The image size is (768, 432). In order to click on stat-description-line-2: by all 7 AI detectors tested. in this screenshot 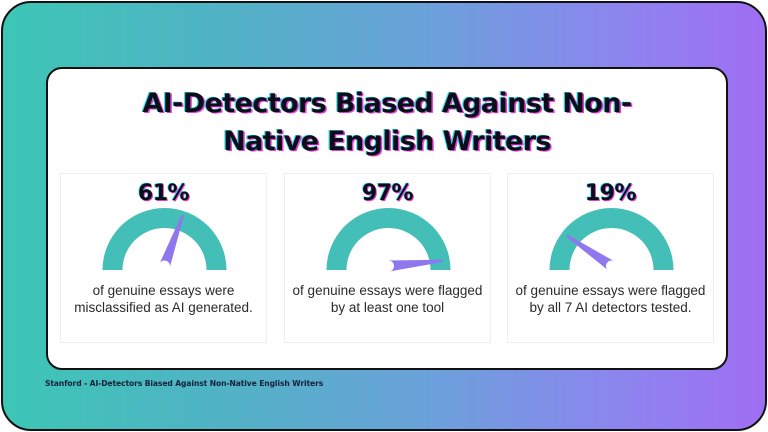, I will do `click(610, 307)`.